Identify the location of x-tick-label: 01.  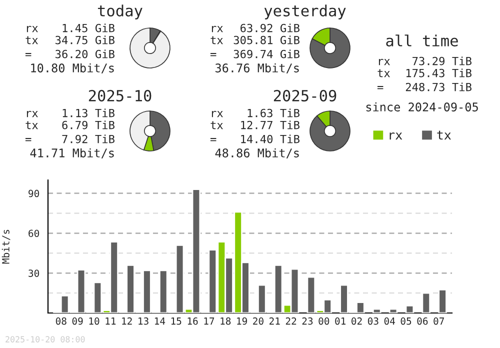
(340, 321).